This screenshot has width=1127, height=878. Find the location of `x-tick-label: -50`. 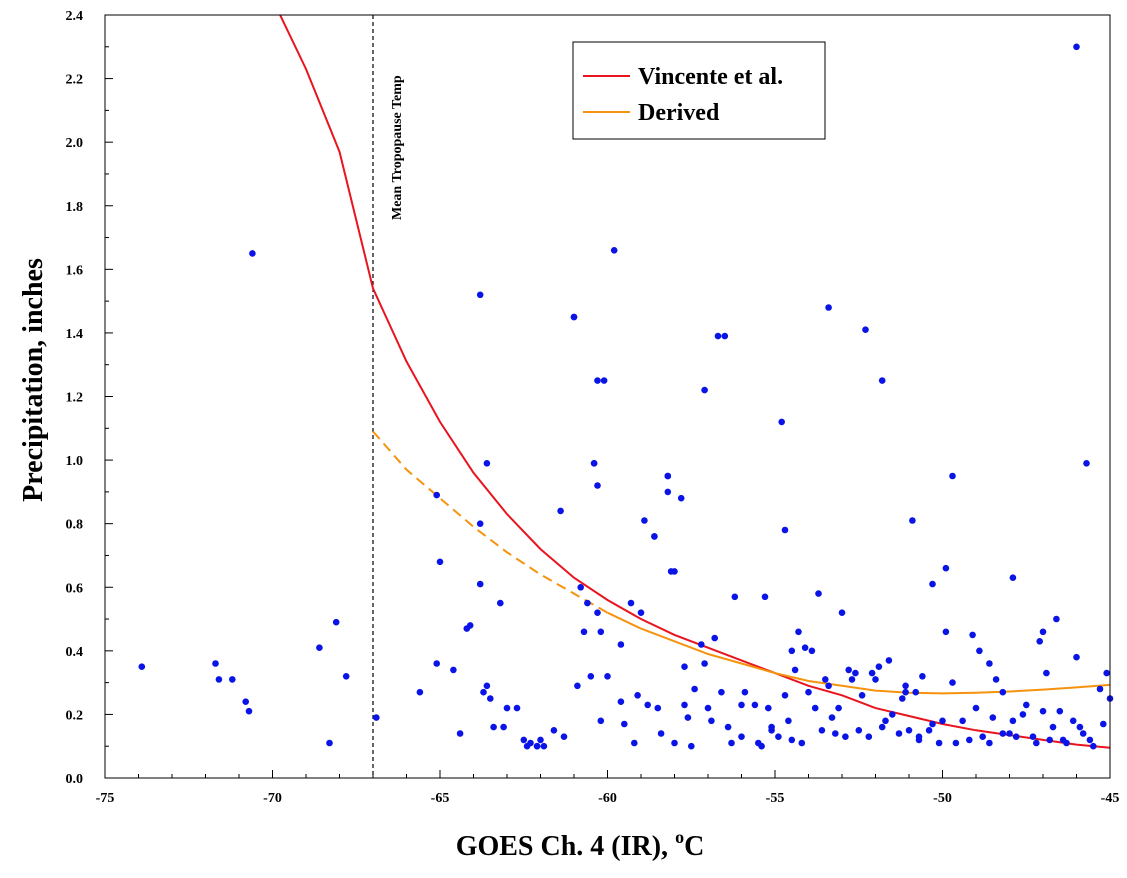

x-tick-label: -50 is located at coordinates (942, 798).